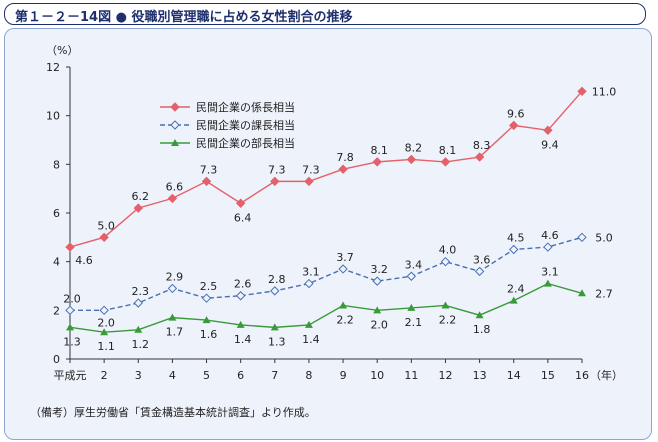  Describe the element at coordinates (56, 310) in the screenshot. I see `y-tick-label: 2` at that location.